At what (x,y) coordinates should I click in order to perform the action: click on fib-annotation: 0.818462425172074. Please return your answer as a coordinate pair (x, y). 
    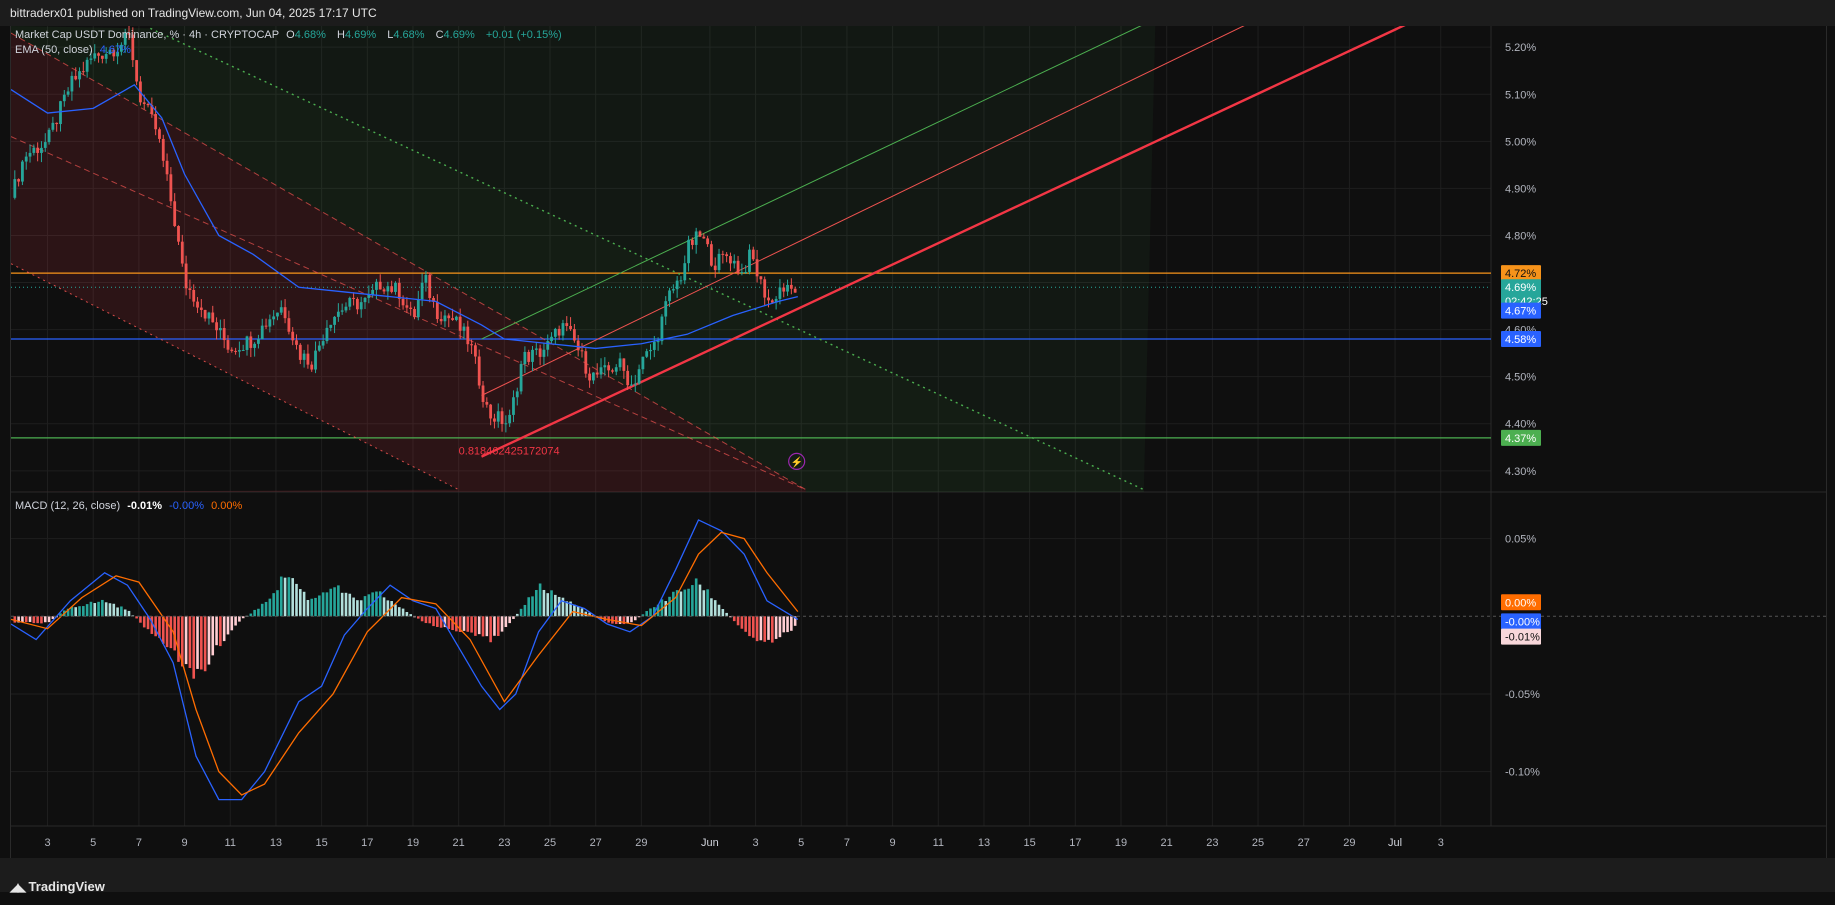
    Looking at the image, I should click on (509, 451).